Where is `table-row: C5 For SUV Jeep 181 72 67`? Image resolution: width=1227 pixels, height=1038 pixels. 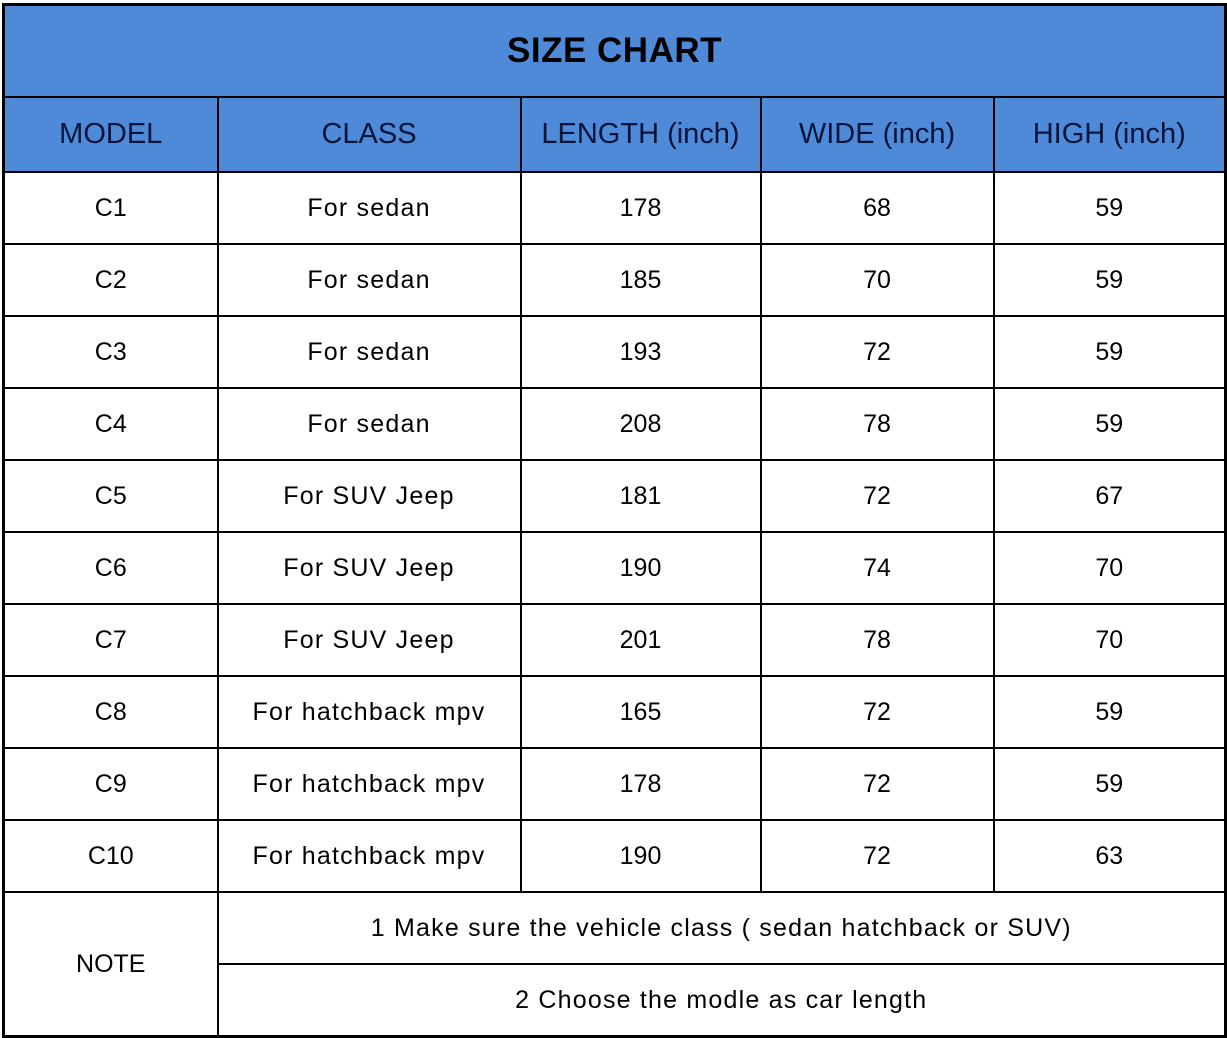
table-row: C5 For SUV Jeep 181 72 67 is located at coordinates (614, 496).